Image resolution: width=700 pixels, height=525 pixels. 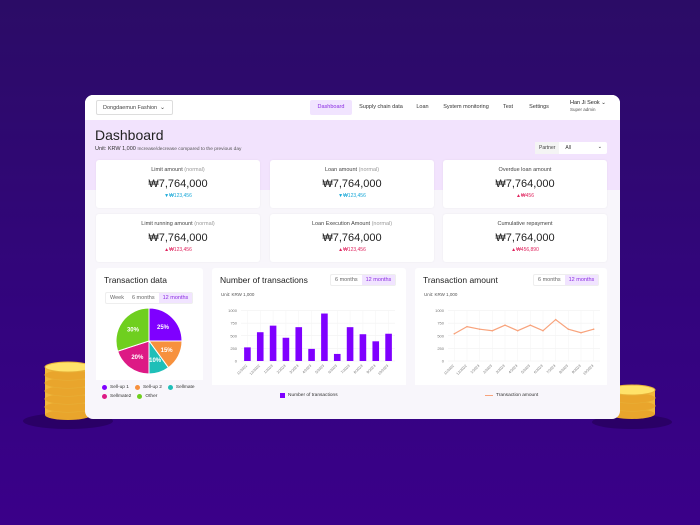 I want to click on partner-select: Partner All ⌄, so click(x=571, y=148).